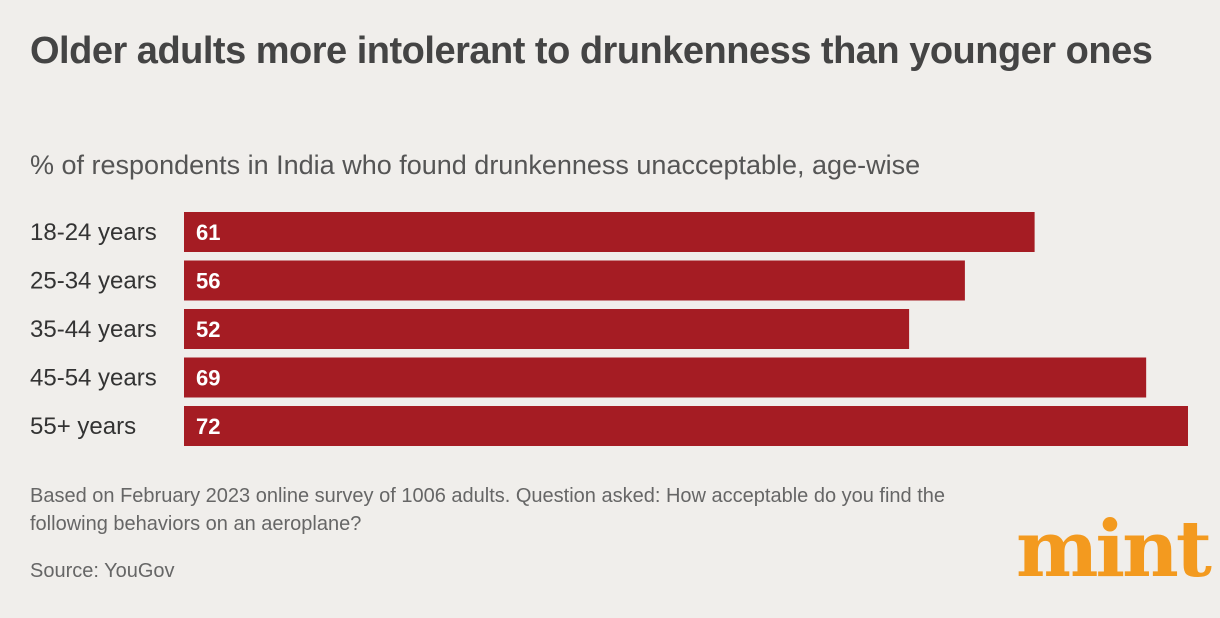  What do you see at coordinates (208, 426) in the screenshot?
I see `data-label: 72` at bounding box center [208, 426].